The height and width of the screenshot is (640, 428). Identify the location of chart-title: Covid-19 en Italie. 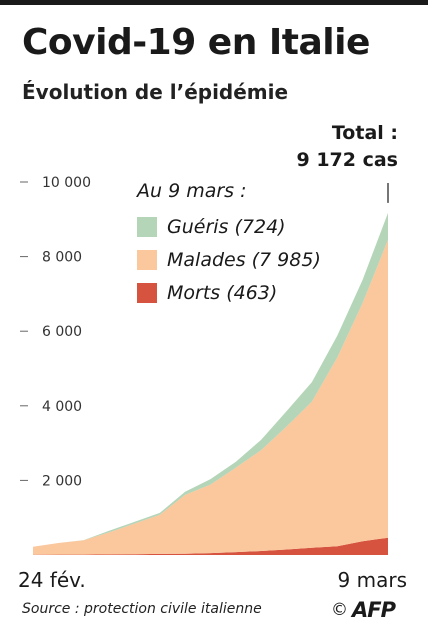
(196, 42).